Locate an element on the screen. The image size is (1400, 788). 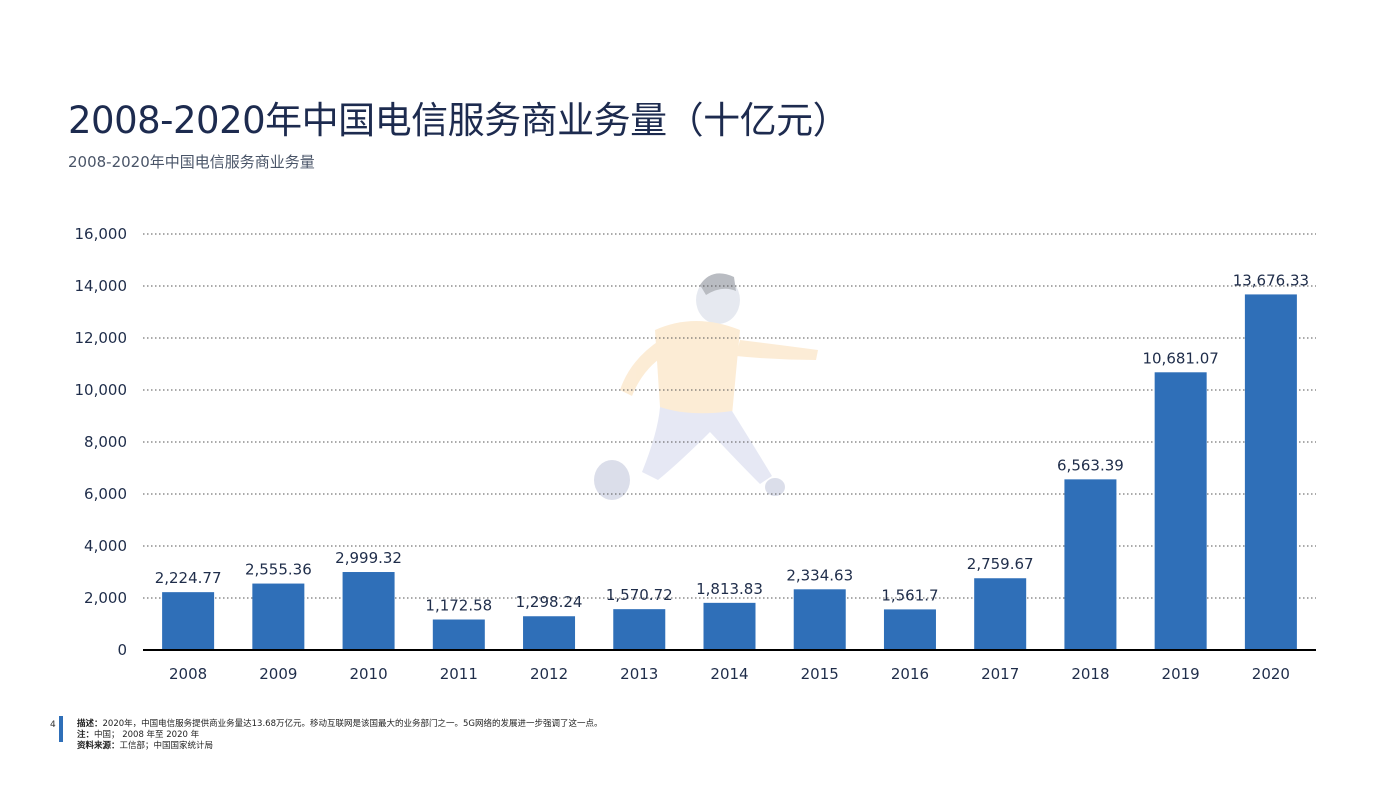
x-tick-label: 2008 is located at coordinates (188, 674).